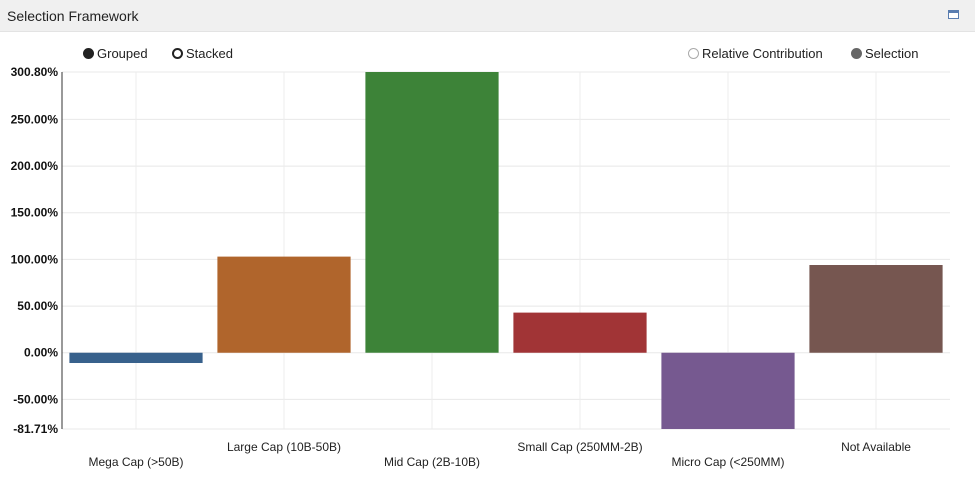  I want to click on y-tick-label: 300.80%, so click(35, 72).